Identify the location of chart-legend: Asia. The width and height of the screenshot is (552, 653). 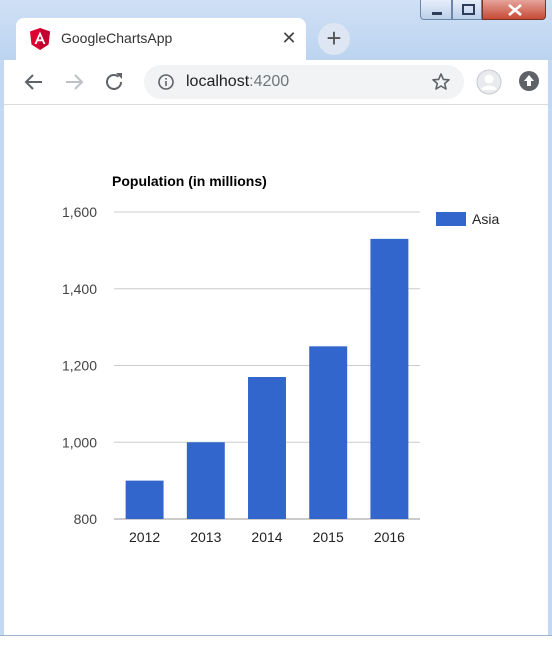
(467, 219).